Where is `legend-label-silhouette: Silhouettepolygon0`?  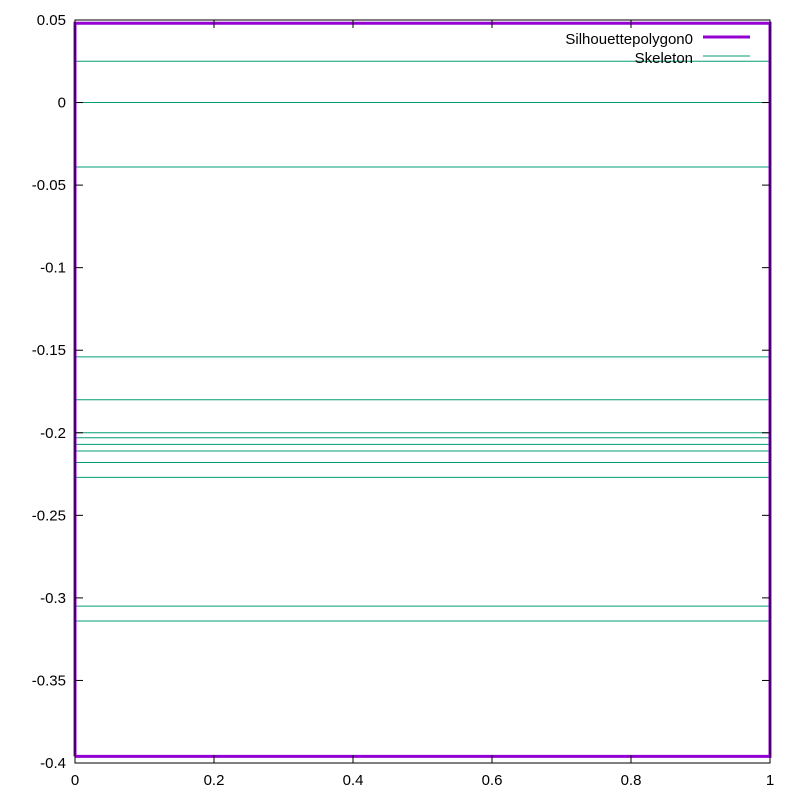 legend-label-silhouette: Silhouettepolygon0 is located at coordinates (629, 39).